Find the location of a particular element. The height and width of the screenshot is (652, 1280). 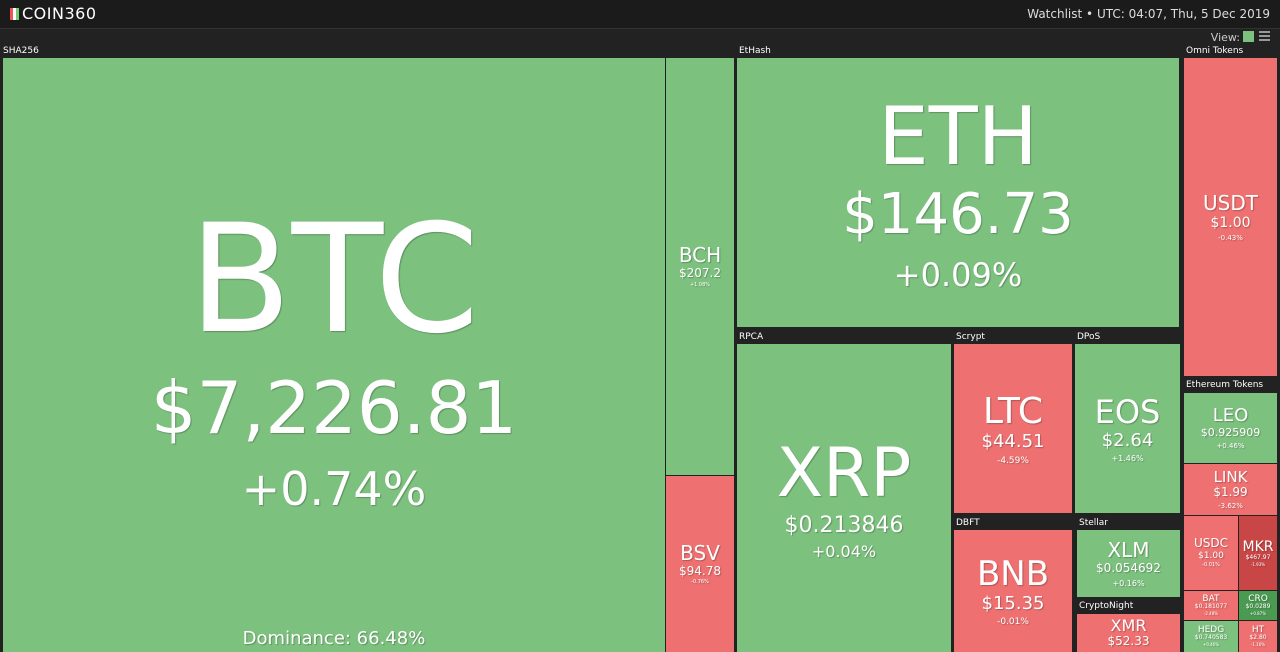

coin-symbol: XLM is located at coordinates (1128, 550).